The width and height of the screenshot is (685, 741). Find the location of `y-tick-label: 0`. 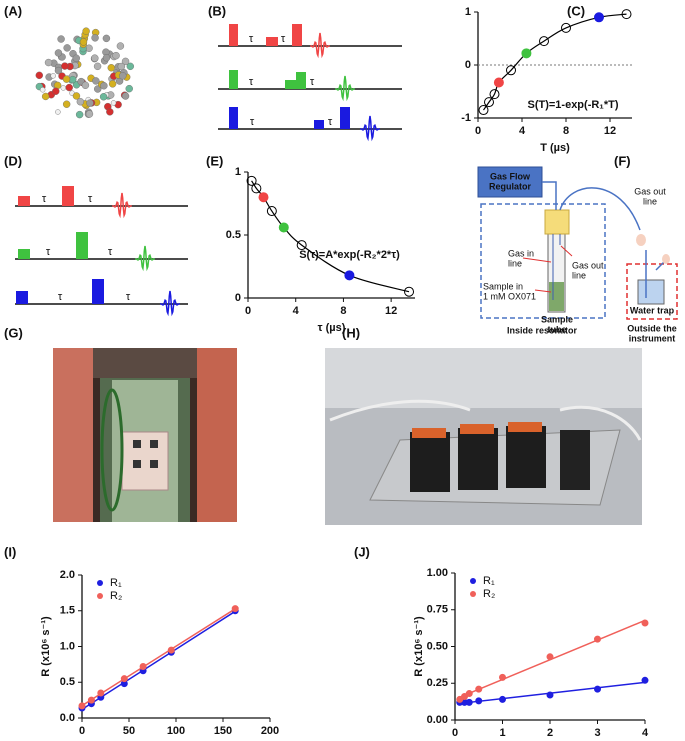

y-tick-label: 0 is located at coordinates (468, 65).